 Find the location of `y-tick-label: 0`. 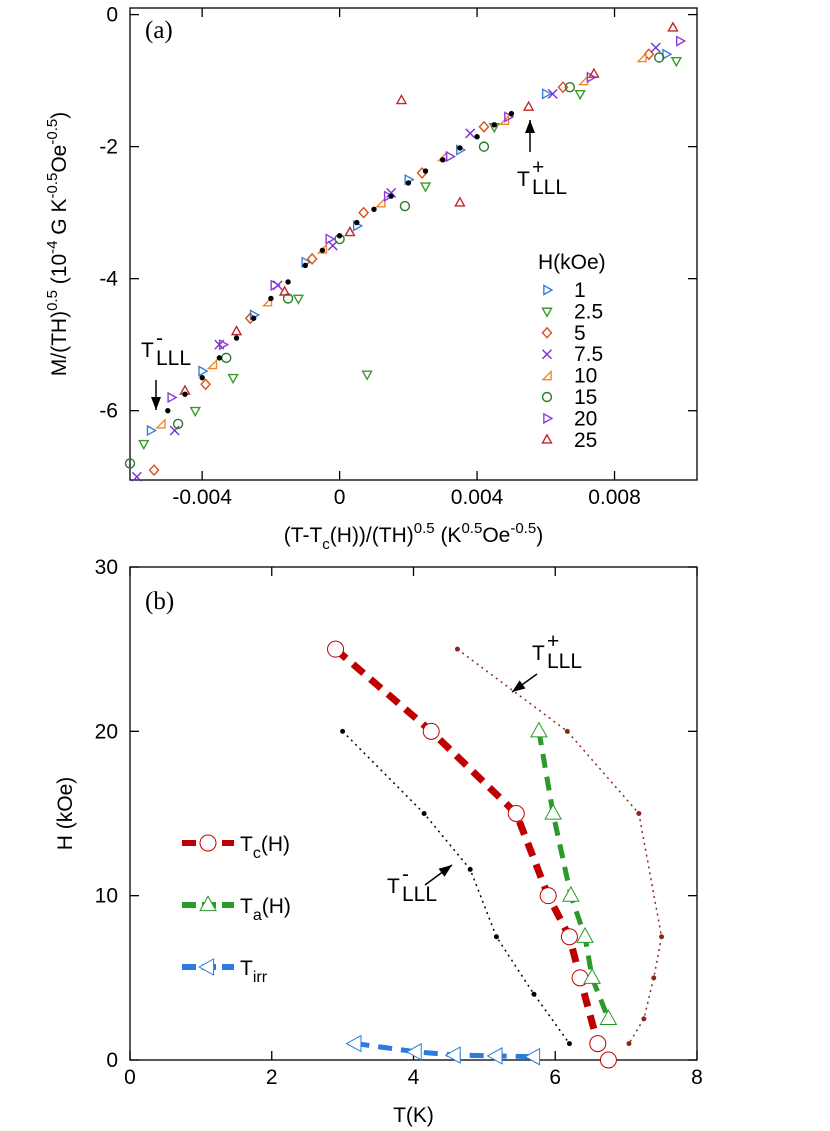

y-tick-label: 0 is located at coordinates (112, 1060).